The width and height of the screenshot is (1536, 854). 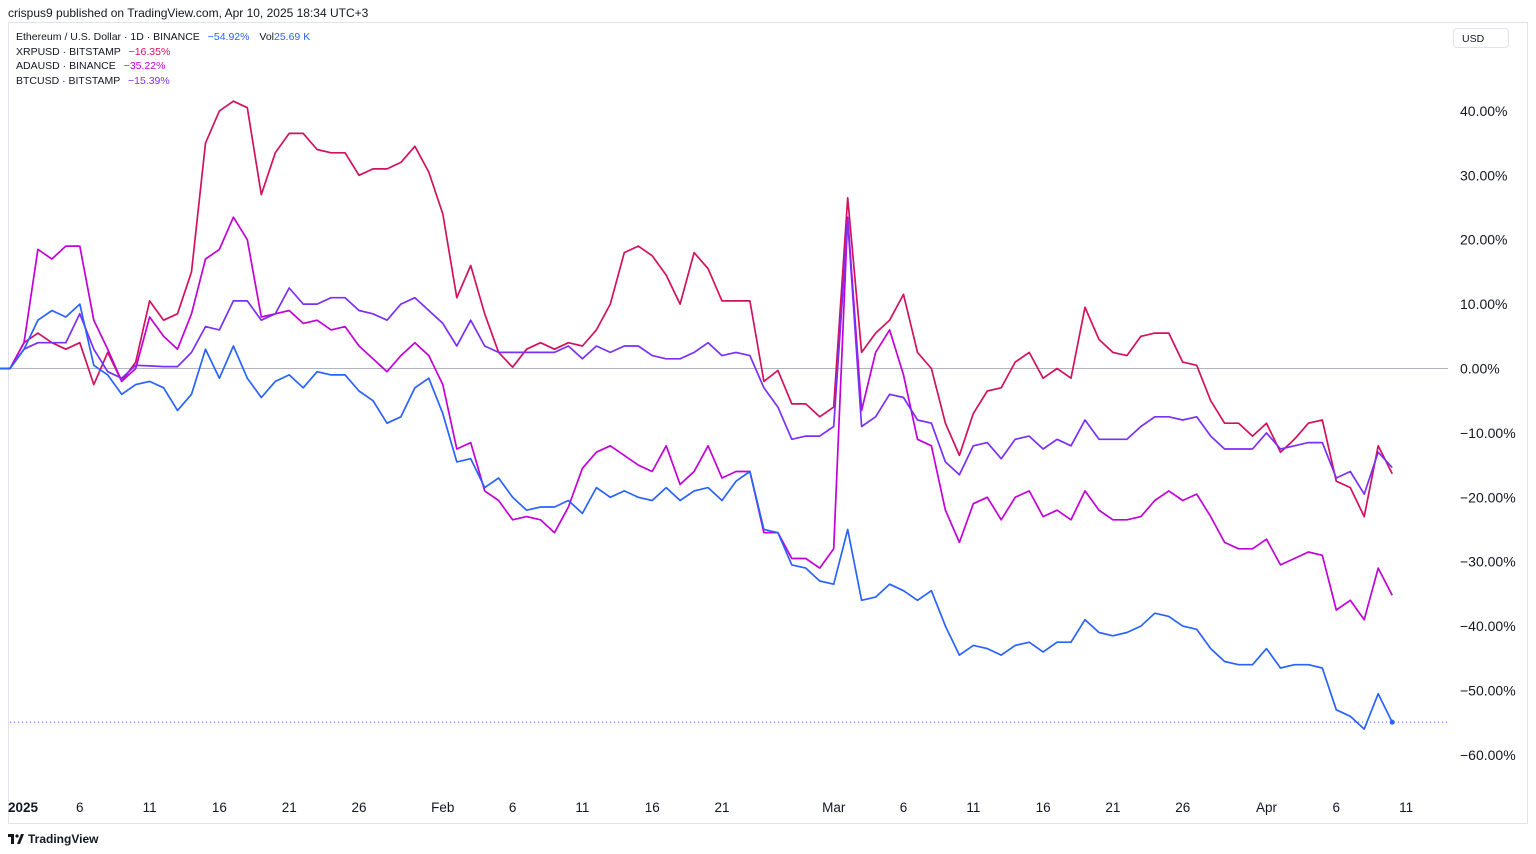 I want to click on legend-vol-value: 25.69 K, so click(x=292, y=37).